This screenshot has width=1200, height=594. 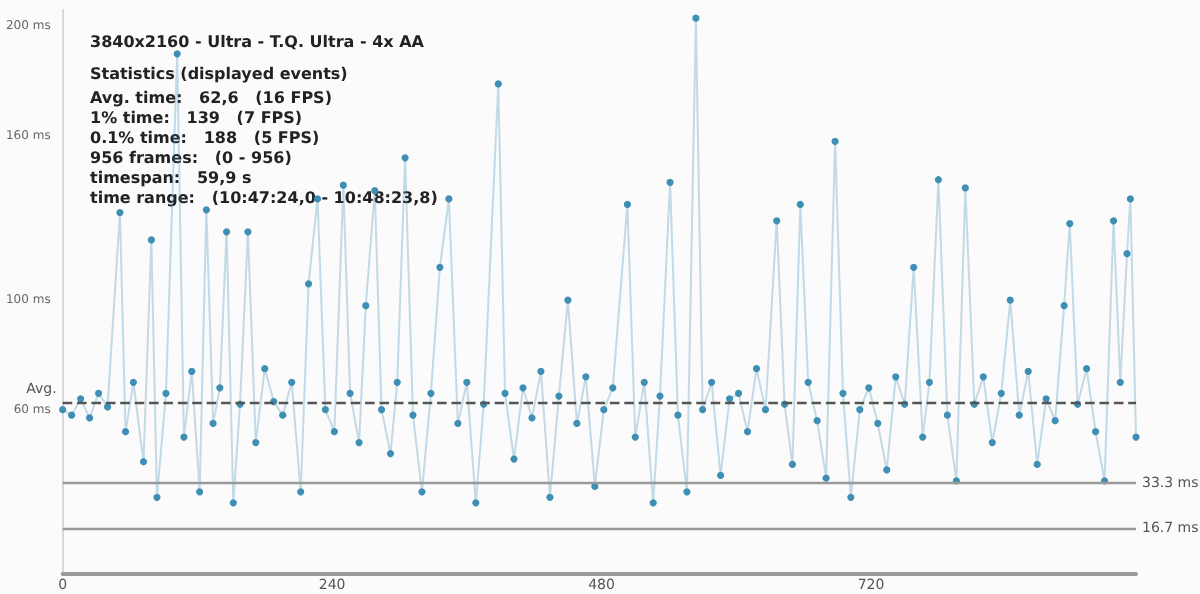 What do you see at coordinates (219, 74) in the screenshot?
I see `annotation: Statistics (displayed events)` at bounding box center [219, 74].